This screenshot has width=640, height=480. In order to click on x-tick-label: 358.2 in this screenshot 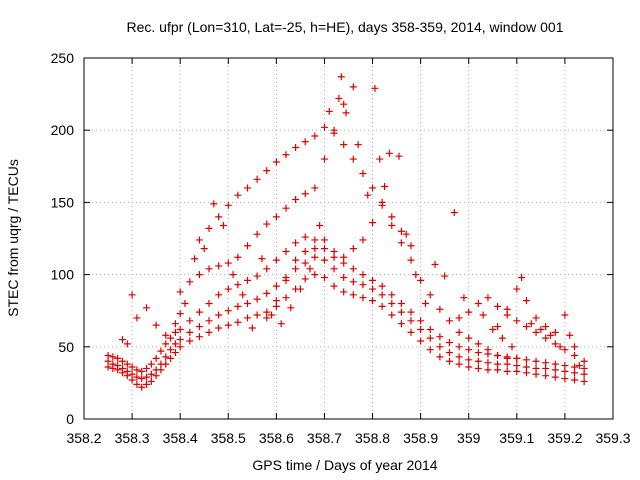, I will do `click(83, 438)`.